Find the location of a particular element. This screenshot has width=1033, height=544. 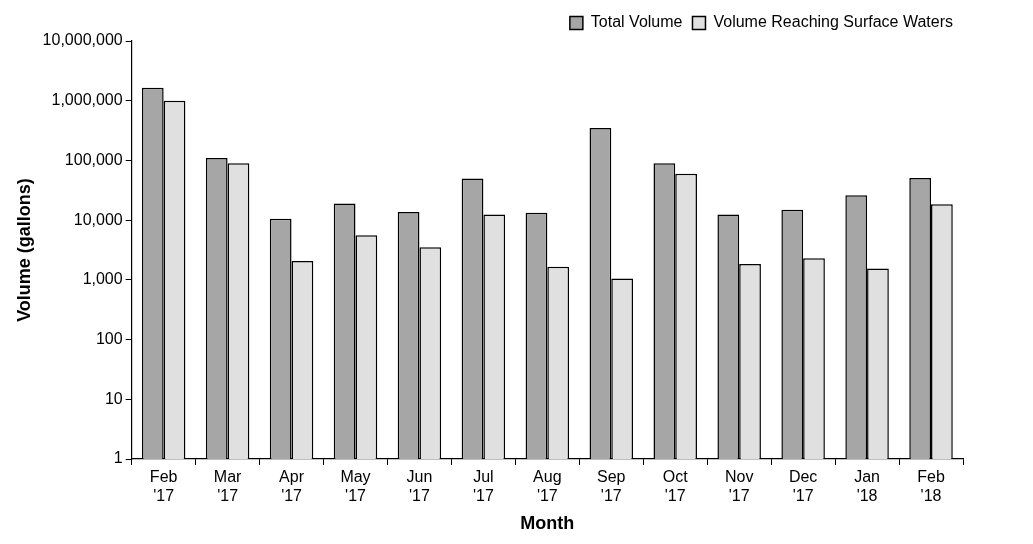

legend-label: Volume Reaching Surface Waters is located at coordinates (833, 22).